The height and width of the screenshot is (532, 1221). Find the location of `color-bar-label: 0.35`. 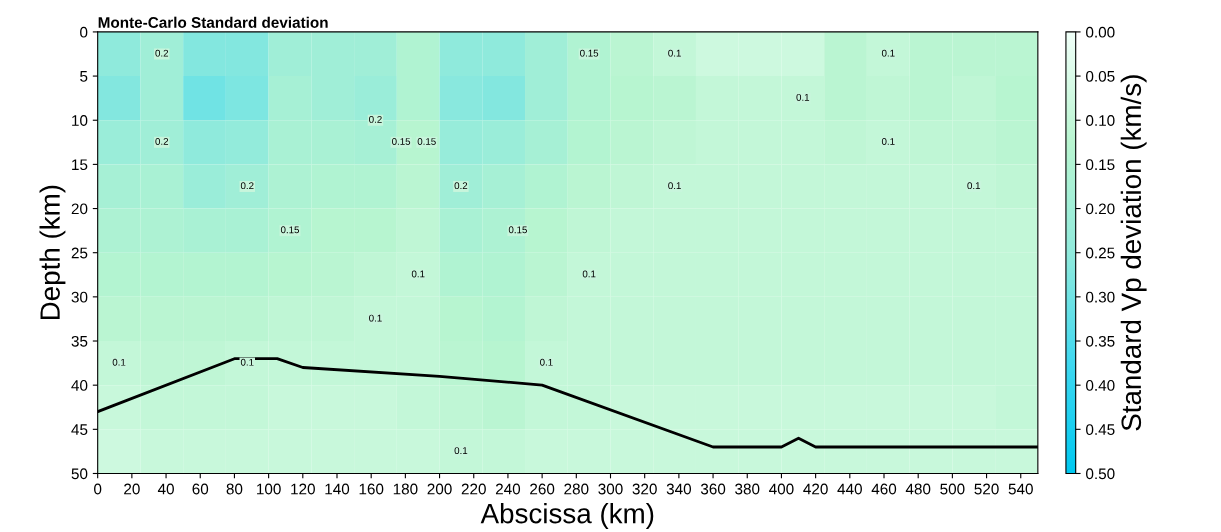

color-bar-label: 0.35 is located at coordinates (1100, 341).